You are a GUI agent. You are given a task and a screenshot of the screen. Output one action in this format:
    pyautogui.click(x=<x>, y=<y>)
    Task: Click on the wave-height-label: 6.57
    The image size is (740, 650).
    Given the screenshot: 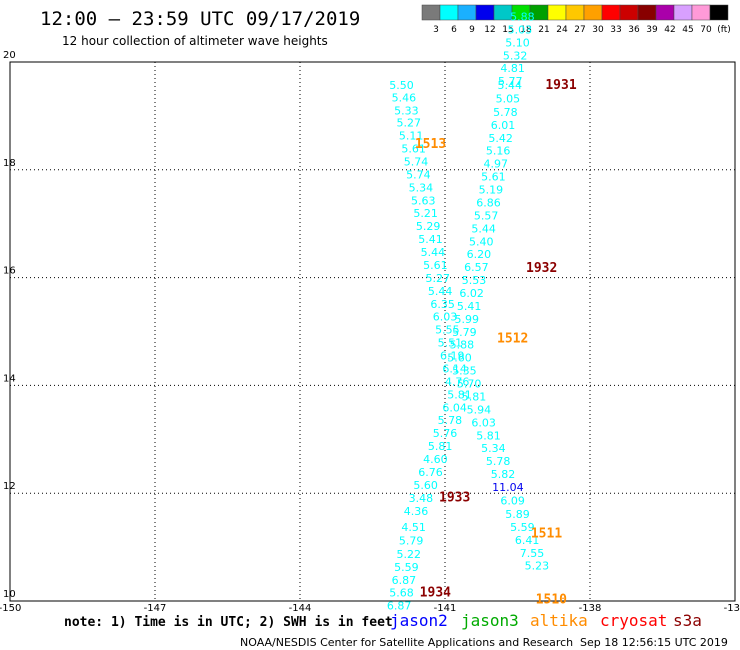 What is the action you would take?
    pyautogui.click(x=476, y=267)
    